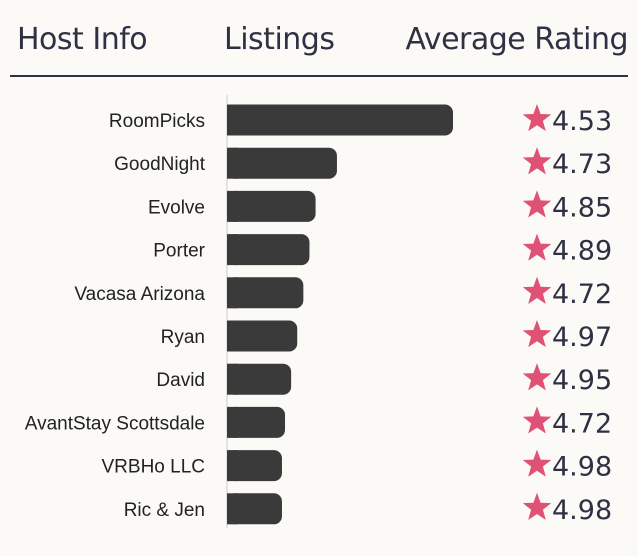 Image resolution: width=638 pixels, height=556 pixels. What do you see at coordinates (279, 39) in the screenshot?
I see `header-listings: Listings` at bounding box center [279, 39].